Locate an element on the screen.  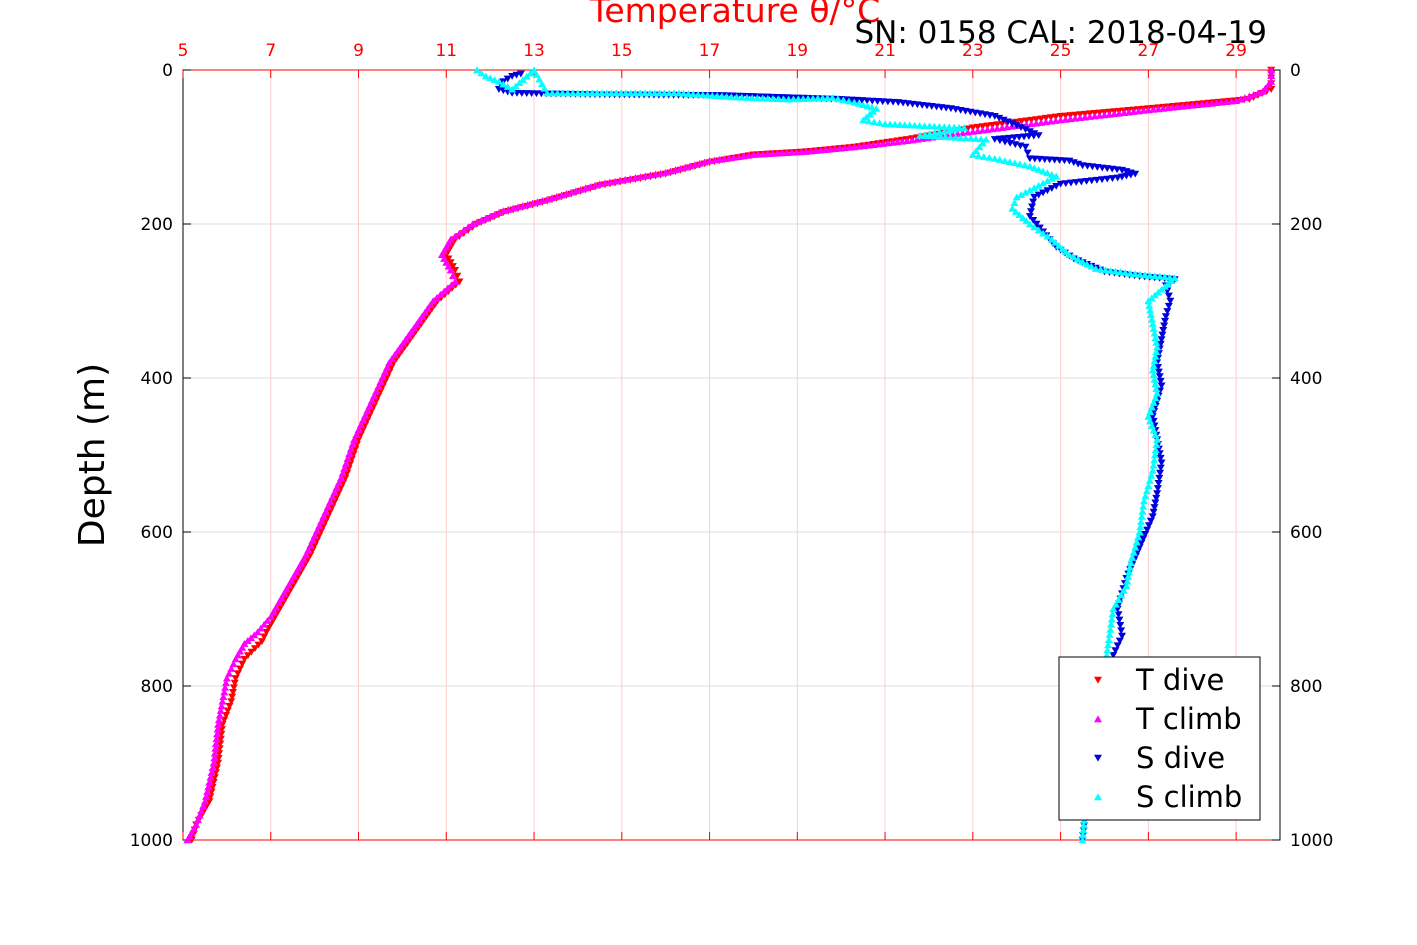
y-tick-label-right: 400 is located at coordinates (1306, 379).